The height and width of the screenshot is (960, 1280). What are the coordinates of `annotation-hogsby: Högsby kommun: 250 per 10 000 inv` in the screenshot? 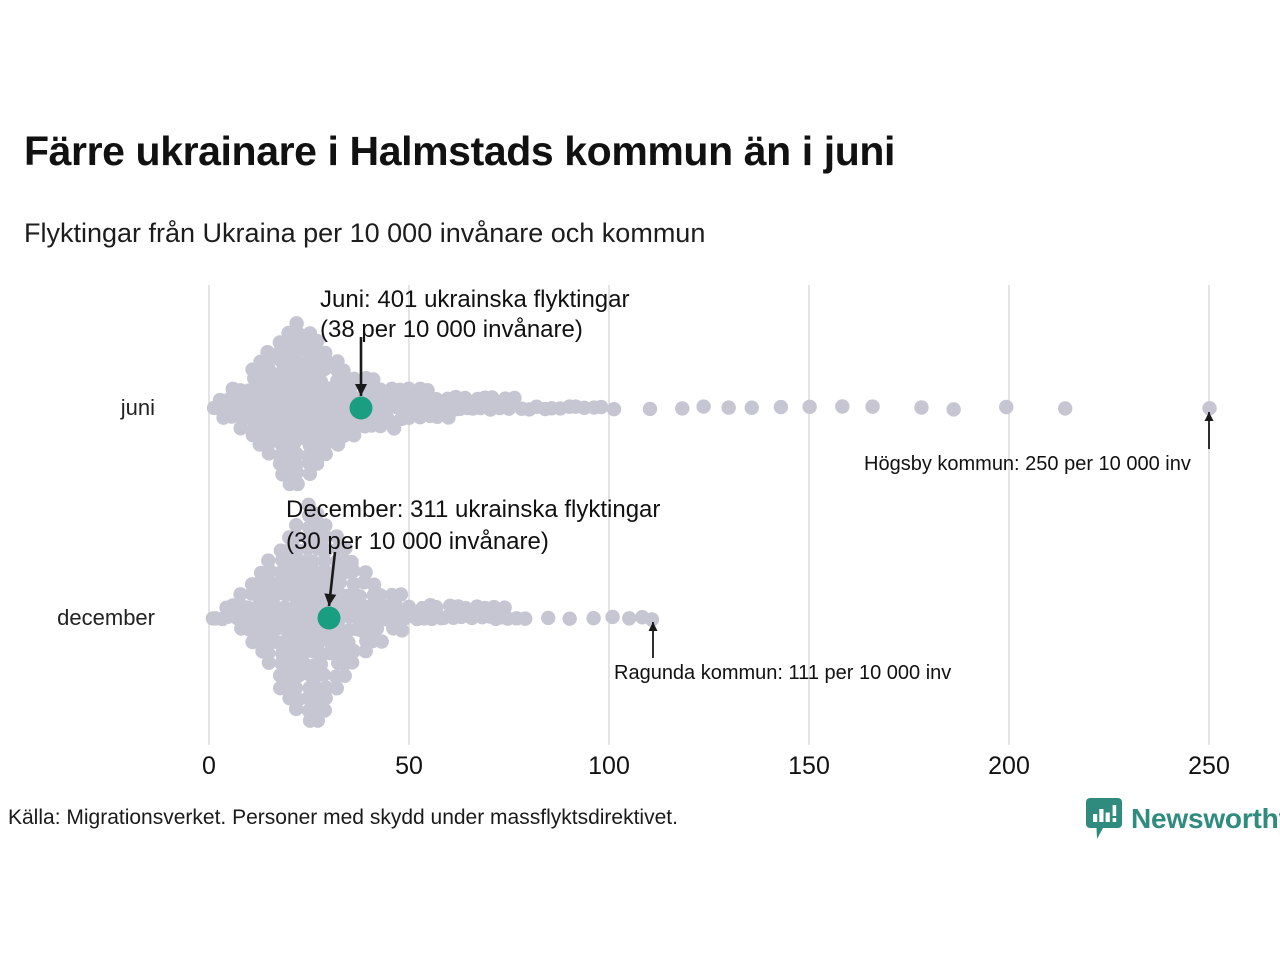 It's located at (1027, 464).